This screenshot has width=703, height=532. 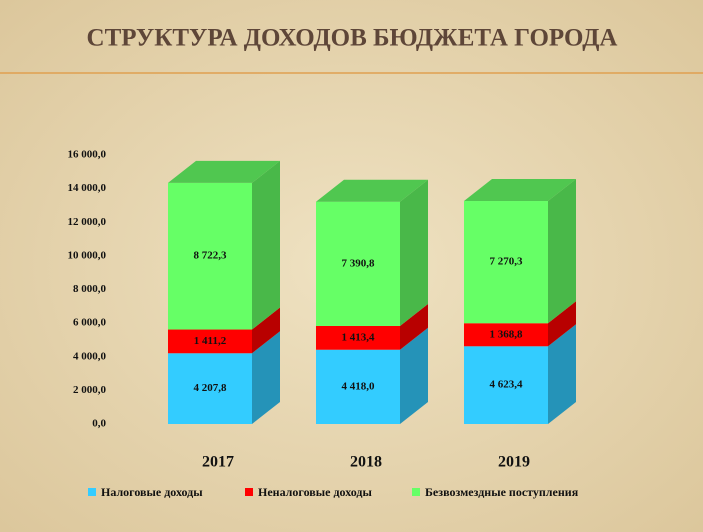 I want to click on data-label: 4 623,4, so click(x=507, y=385).